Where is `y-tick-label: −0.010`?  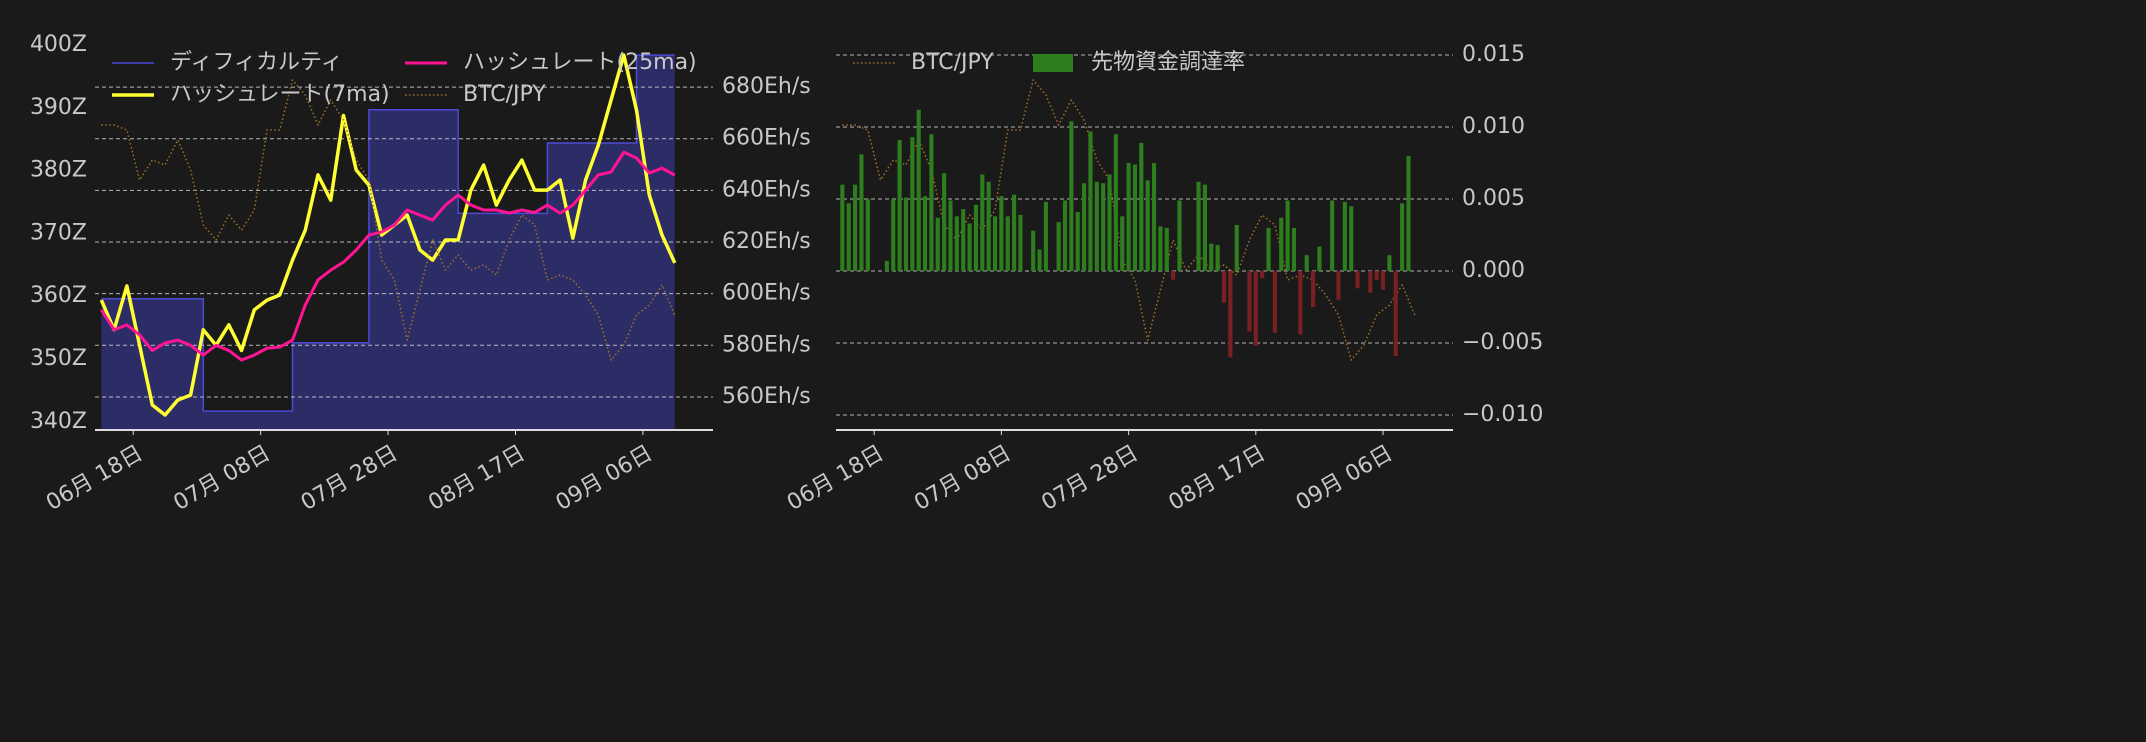
y-tick-label: −0.010 is located at coordinates (1502, 414).